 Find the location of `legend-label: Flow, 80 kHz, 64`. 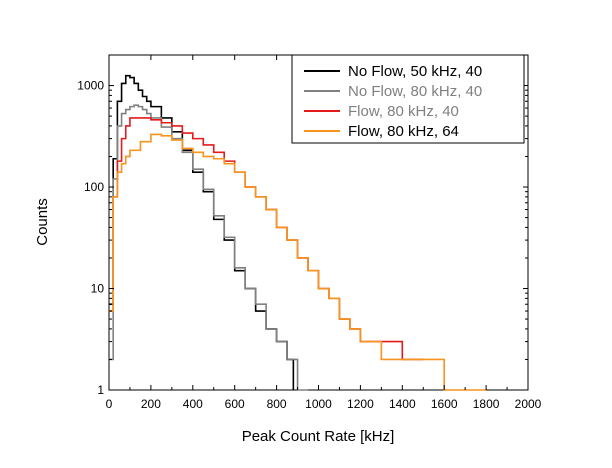

legend-label: Flow, 80 kHz, 64 is located at coordinates (403, 131).